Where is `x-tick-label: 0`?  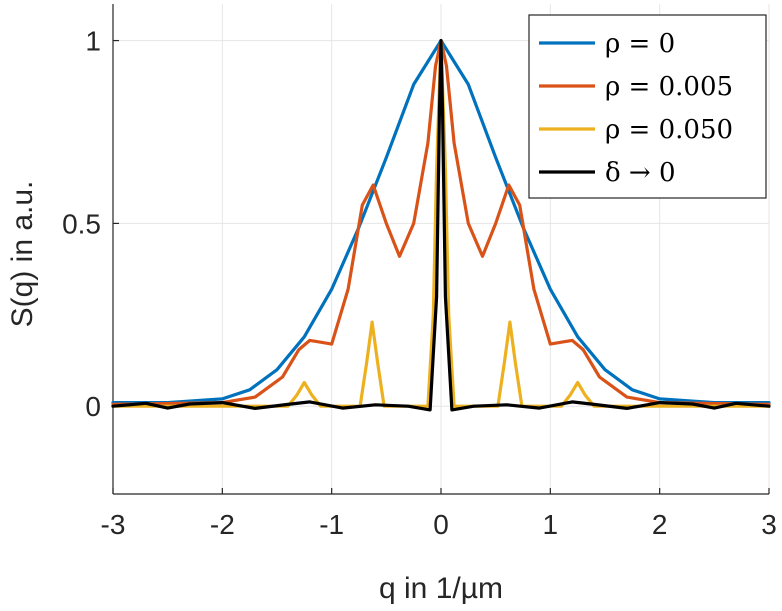
x-tick-label: 0 is located at coordinates (441, 524).